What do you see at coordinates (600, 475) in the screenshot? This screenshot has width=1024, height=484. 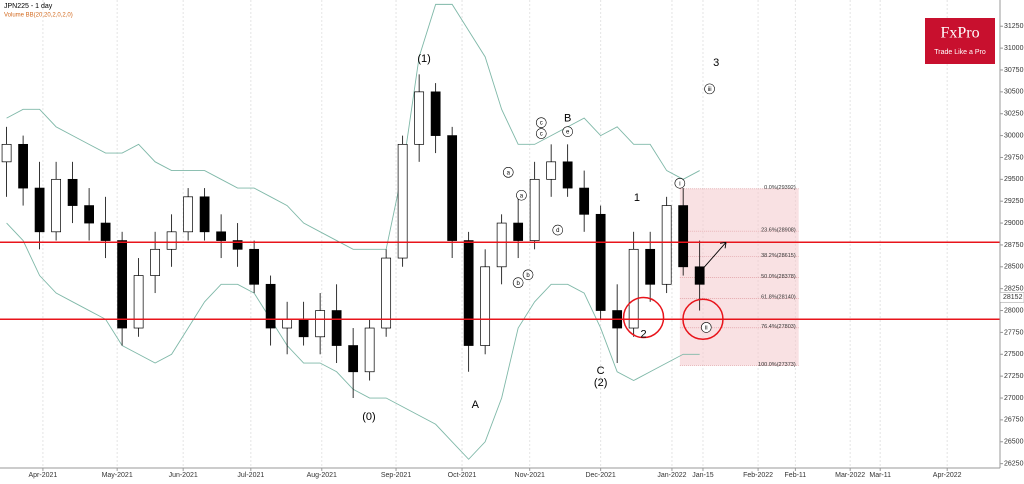 I see `x-tick-label: Dec-2021` at bounding box center [600, 475].